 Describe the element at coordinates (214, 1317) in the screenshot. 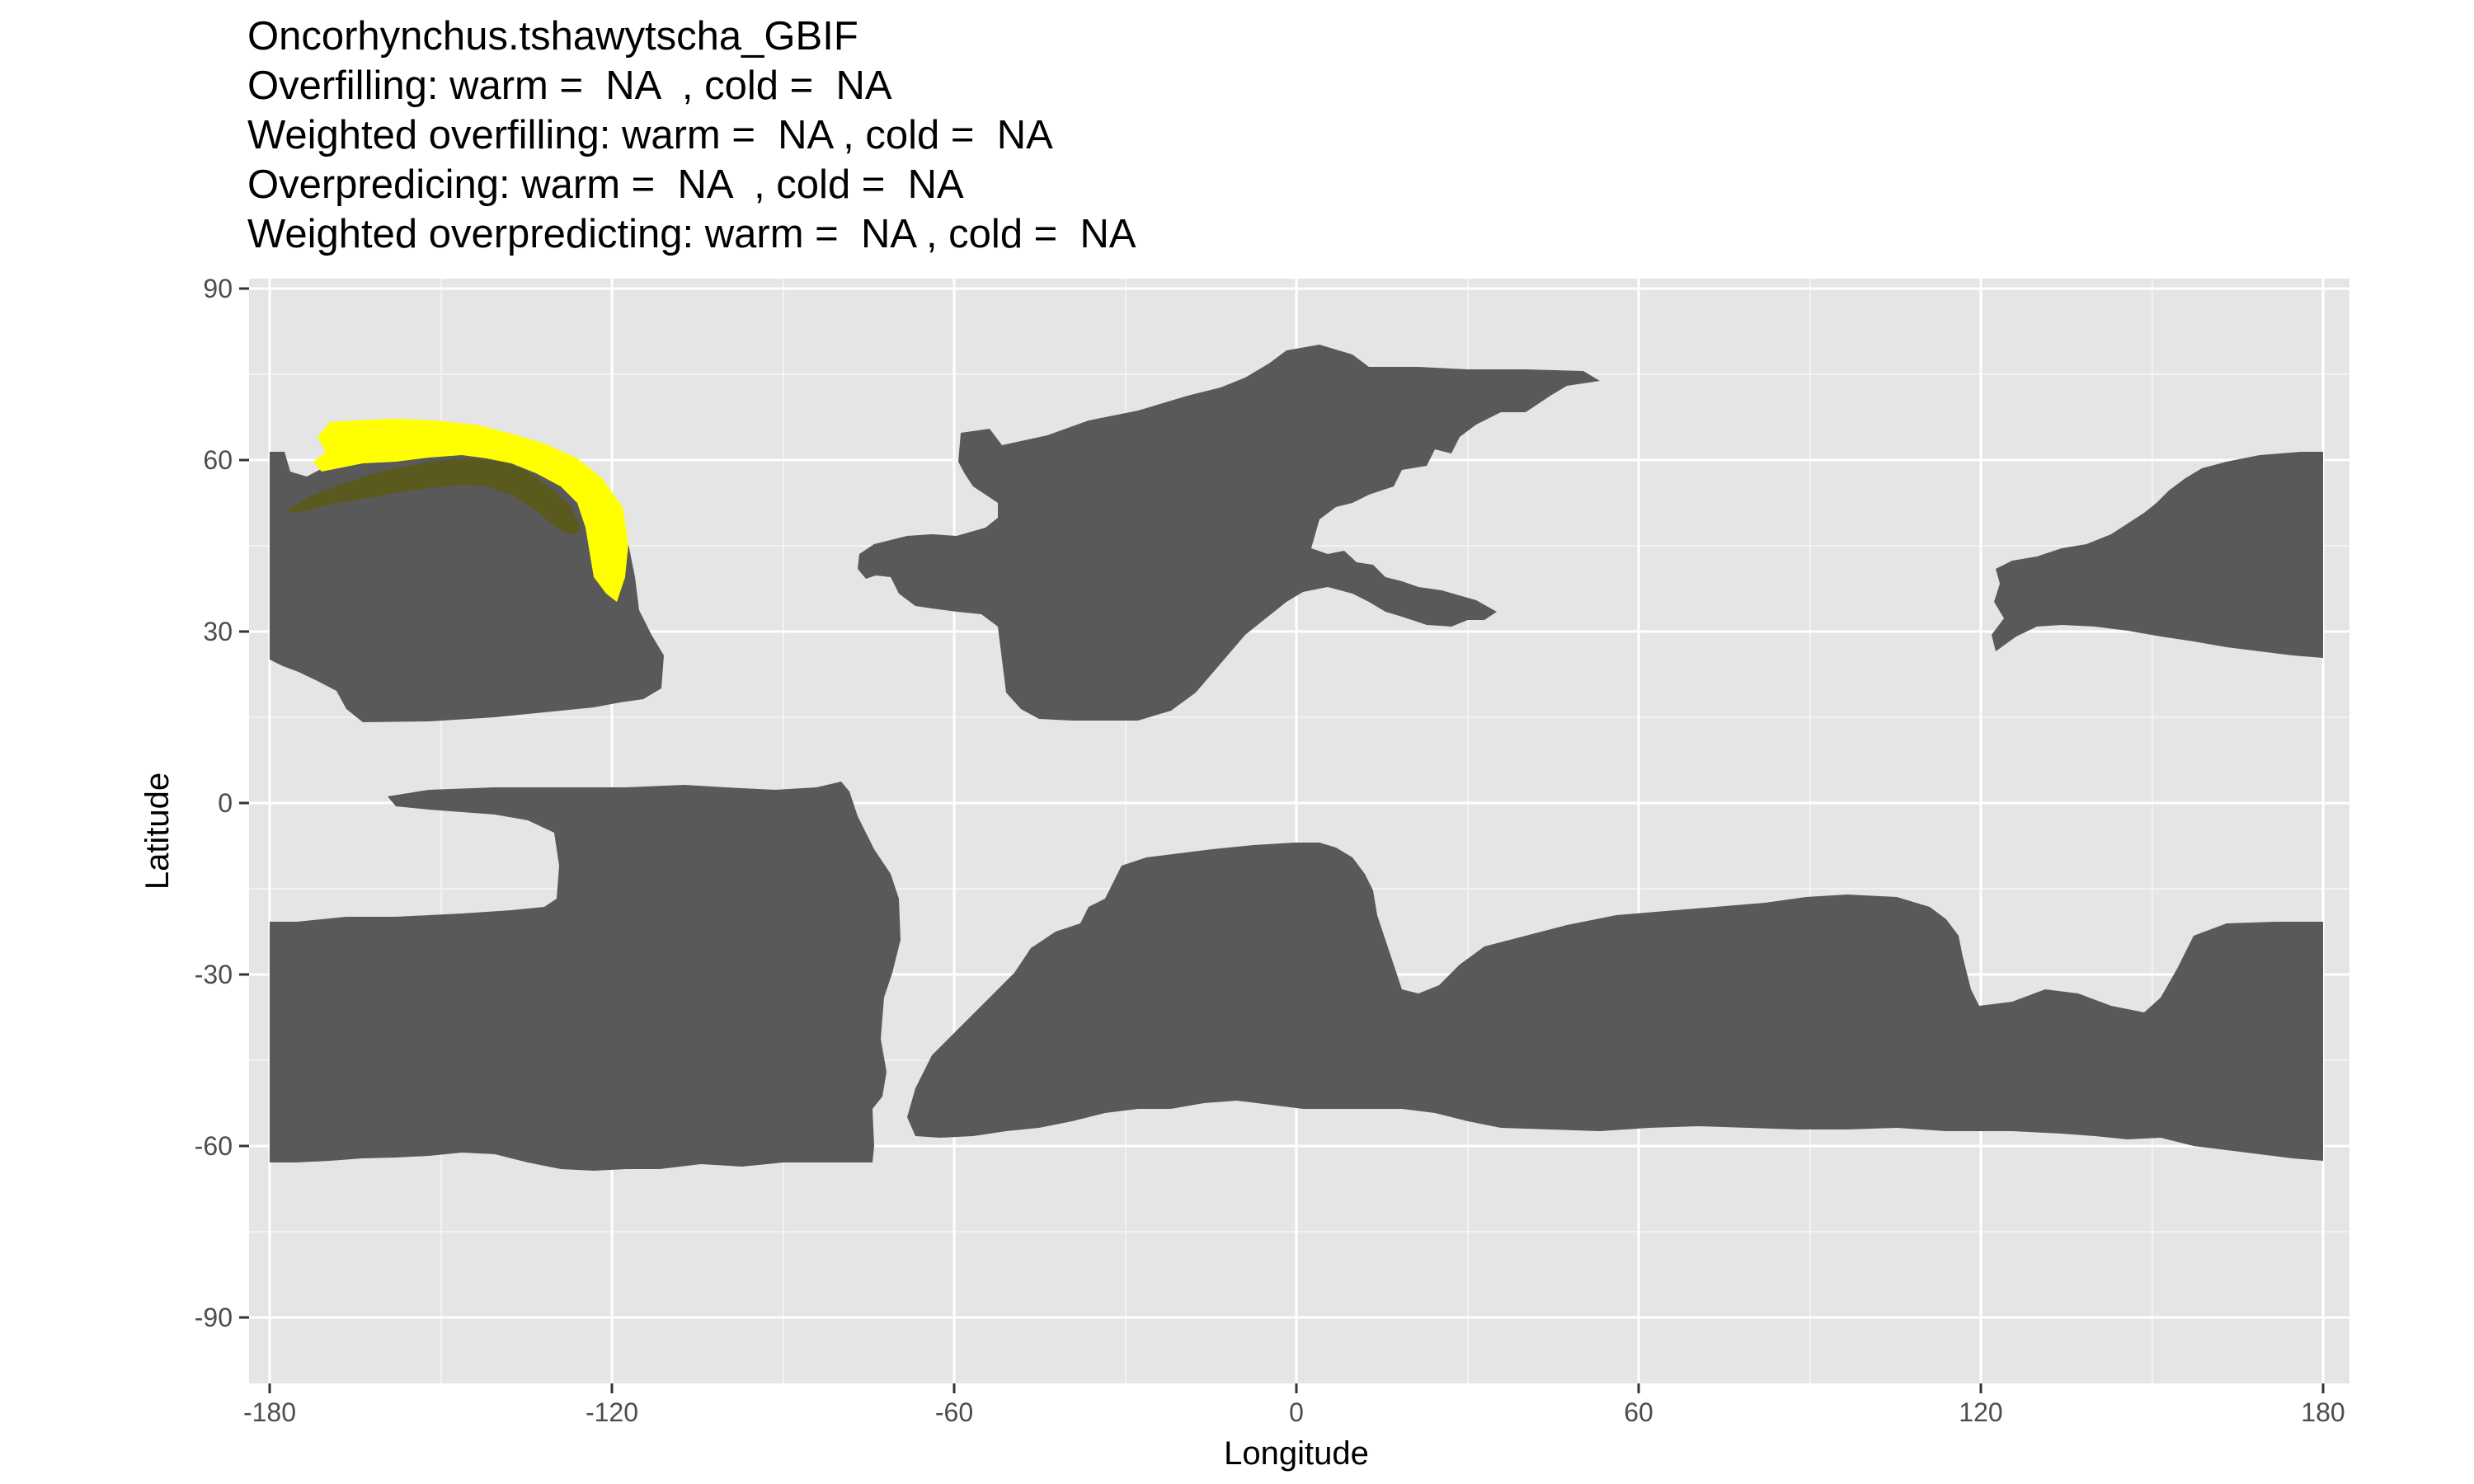

I see `y-tick-label: -90` at that location.